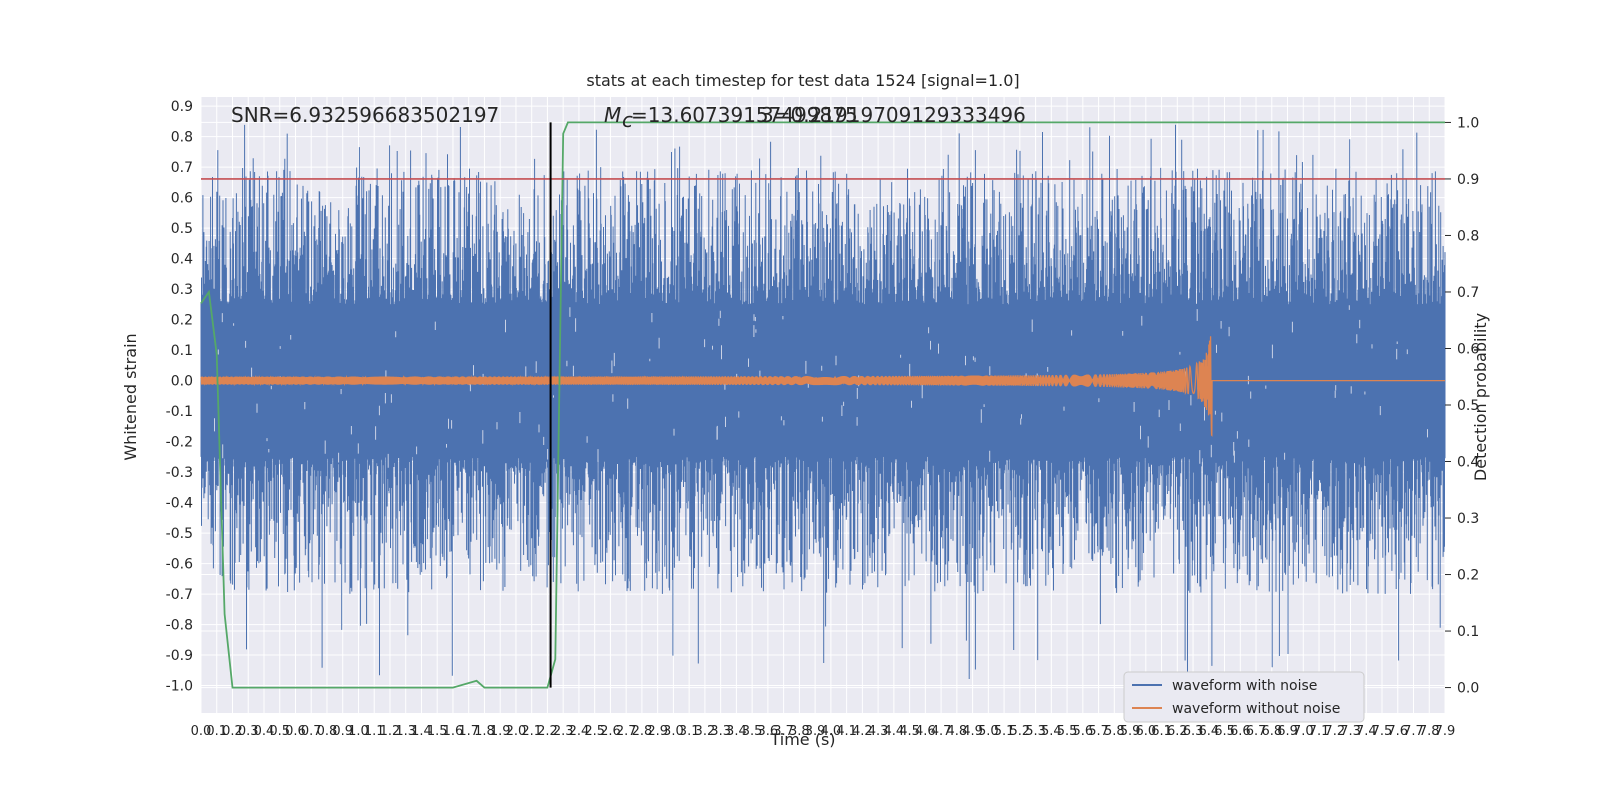 Image resolution: width=1600 pixels, height=800 pixels. What do you see at coordinates (1244, 686) in the screenshot?
I see `legend-label-noise: waveform with noise` at bounding box center [1244, 686].